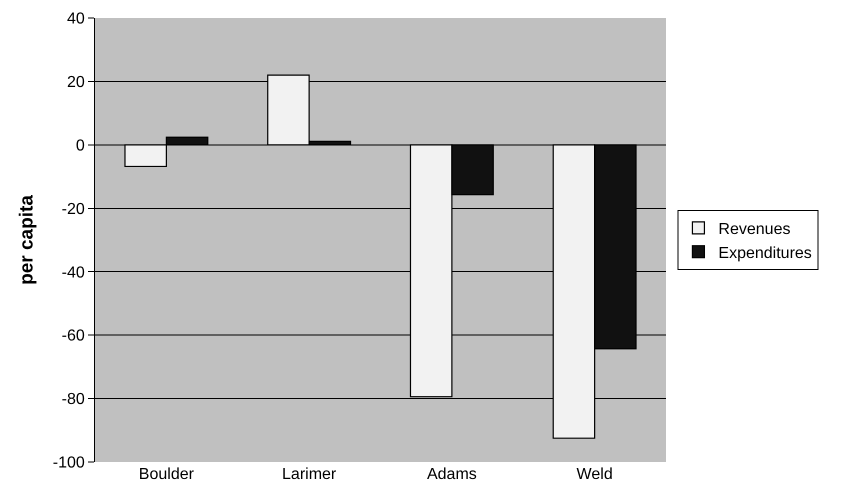 Image resolution: width=841 pixels, height=502 pixels. Describe the element at coordinates (73, 336) in the screenshot. I see `y-tick-label: -60` at that location.